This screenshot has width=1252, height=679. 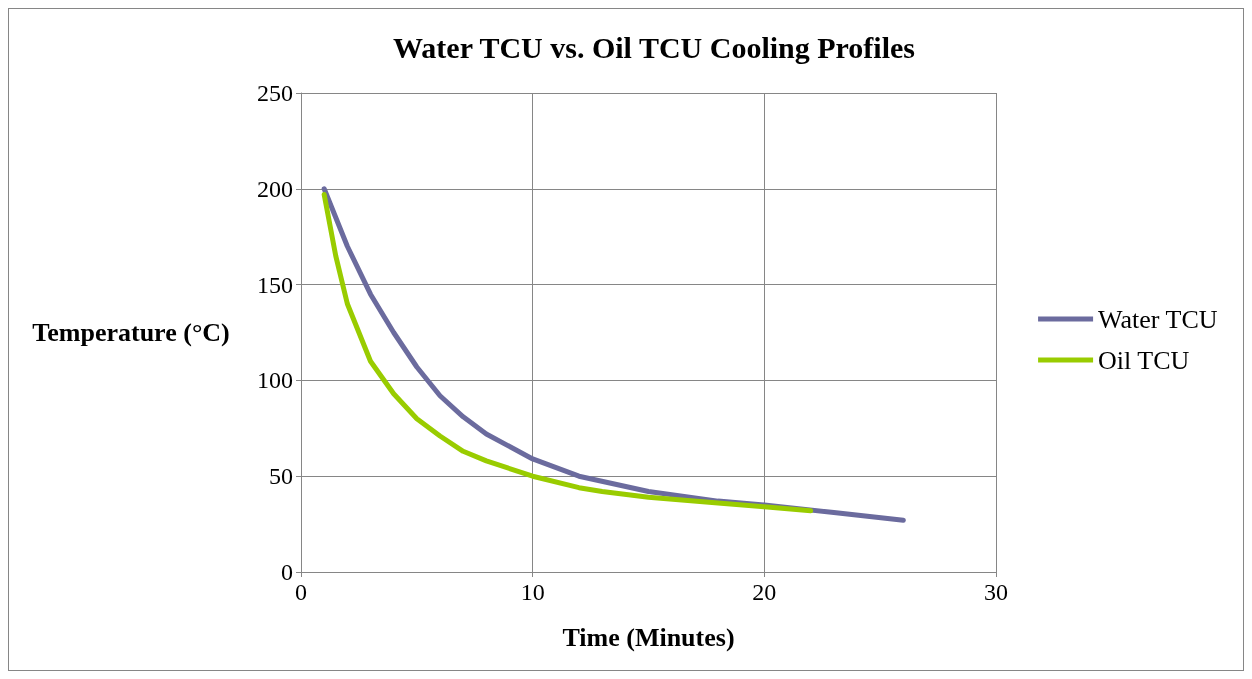 What do you see at coordinates (1158, 319) in the screenshot?
I see `legend-label: Water TCU` at bounding box center [1158, 319].